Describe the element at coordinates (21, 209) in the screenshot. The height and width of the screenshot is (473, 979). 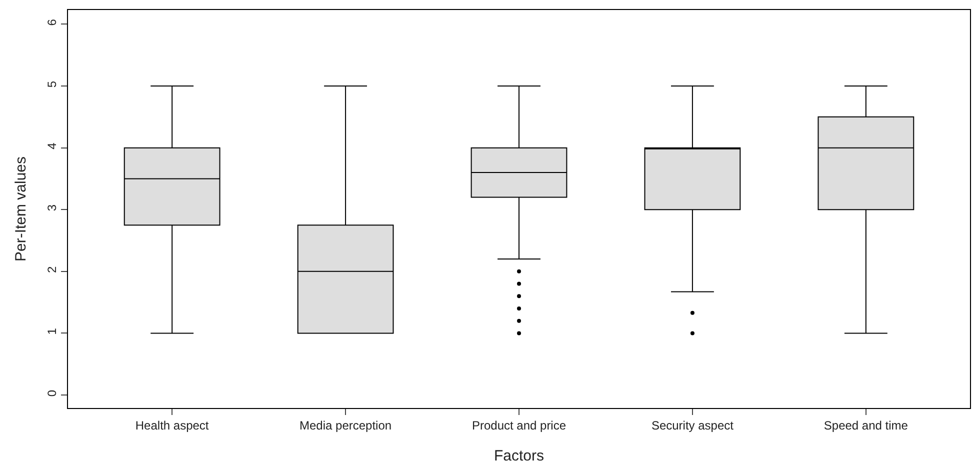
I see `y-axis-title: Per-Item values` at that location.